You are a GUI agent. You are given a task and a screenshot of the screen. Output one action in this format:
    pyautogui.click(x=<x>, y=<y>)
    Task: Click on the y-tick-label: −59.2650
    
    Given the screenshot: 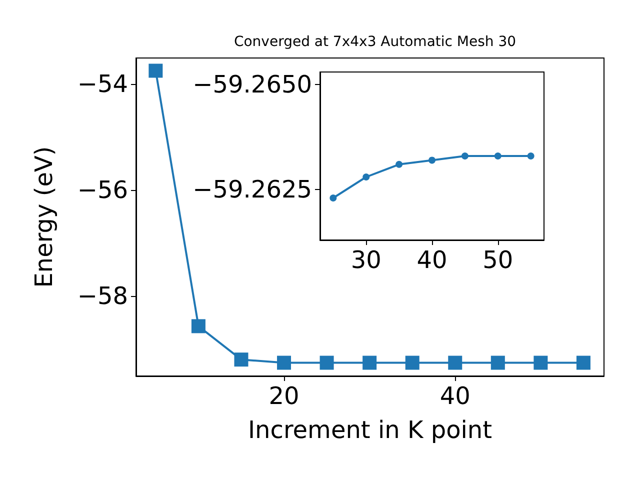 What is the action you would take?
    pyautogui.click(x=252, y=84)
    